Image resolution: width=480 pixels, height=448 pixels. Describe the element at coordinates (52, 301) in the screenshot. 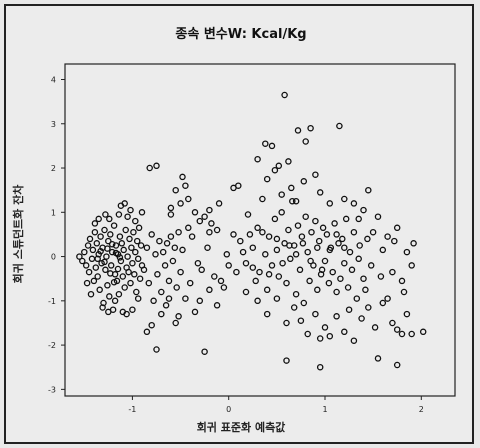

I see `y-tick-label: -1` at that location.